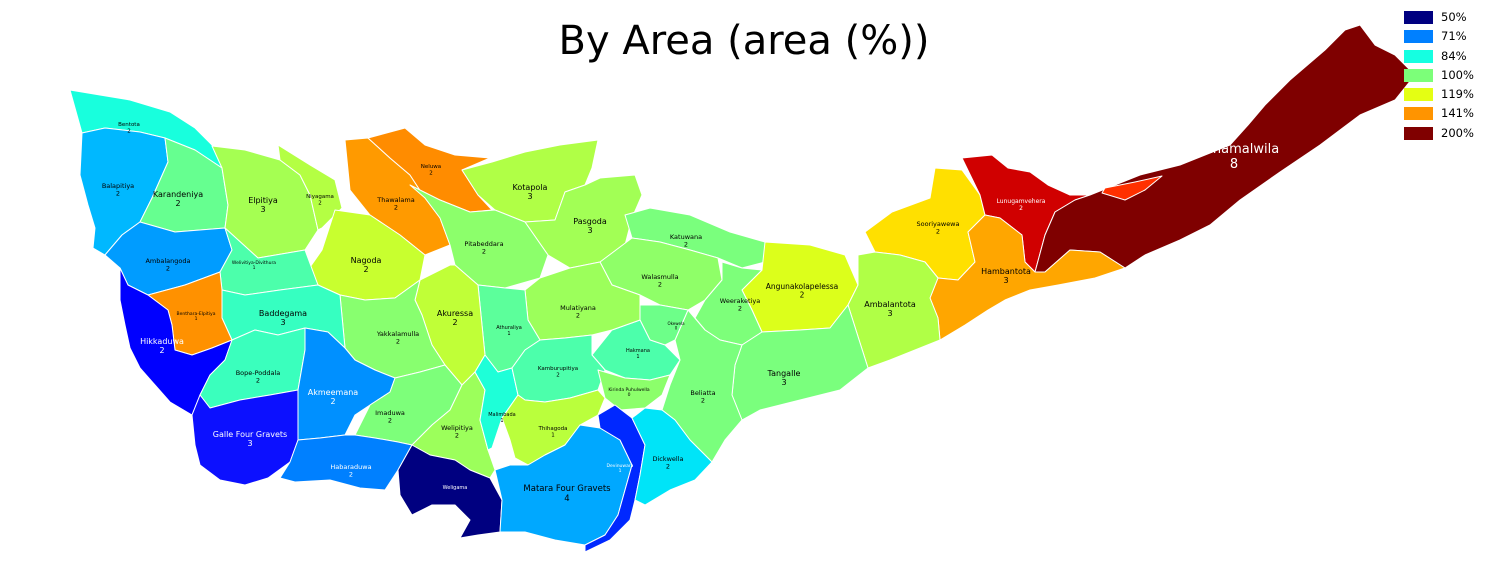 Image resolution: width=1488 pixels, height=580 pixels. Describe the element at coordinates (333, 392) in the screenshot. I see `region-label: Akmeemana` at that location.